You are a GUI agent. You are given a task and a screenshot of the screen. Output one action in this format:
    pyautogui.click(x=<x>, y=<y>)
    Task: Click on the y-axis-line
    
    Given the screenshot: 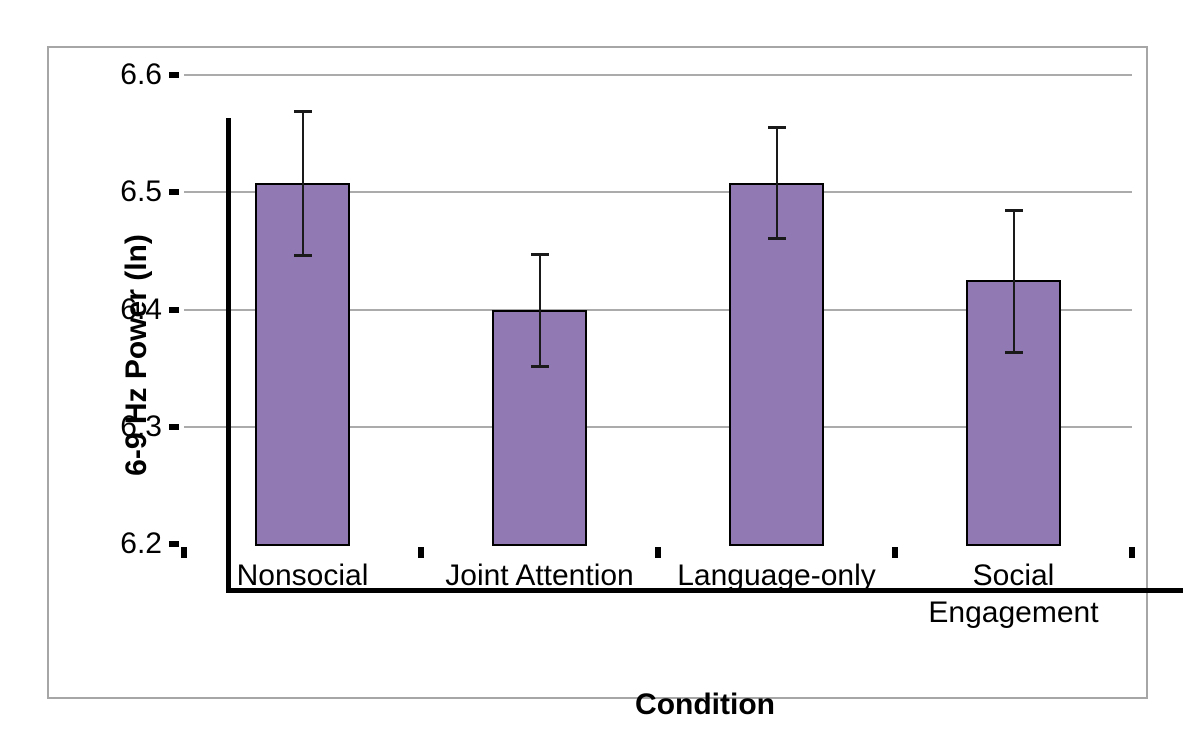 What is the action you would take?
    pyautogui.click(x=228, y=355)
    